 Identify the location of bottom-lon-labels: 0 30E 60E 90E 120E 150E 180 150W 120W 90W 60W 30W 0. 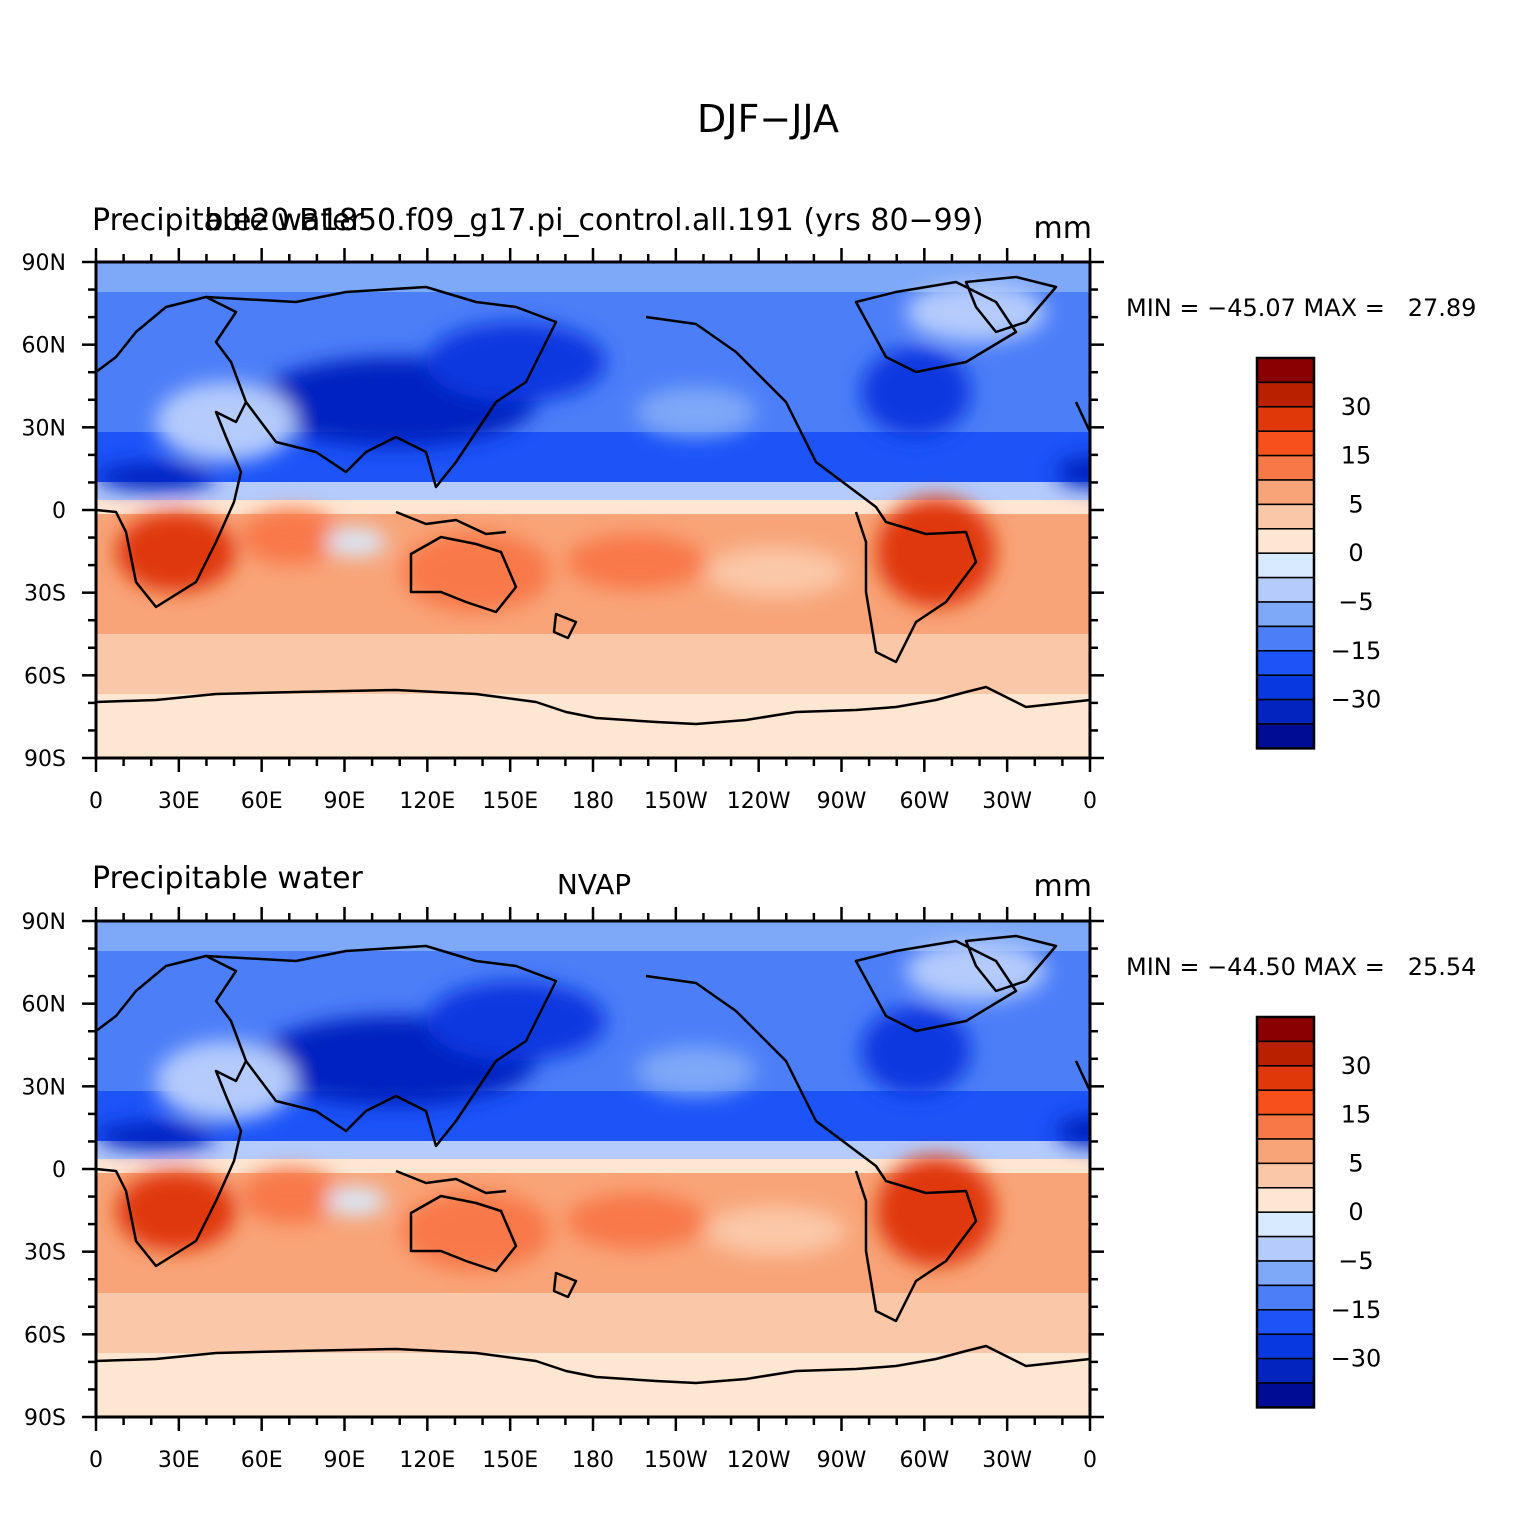
(593, 1460).